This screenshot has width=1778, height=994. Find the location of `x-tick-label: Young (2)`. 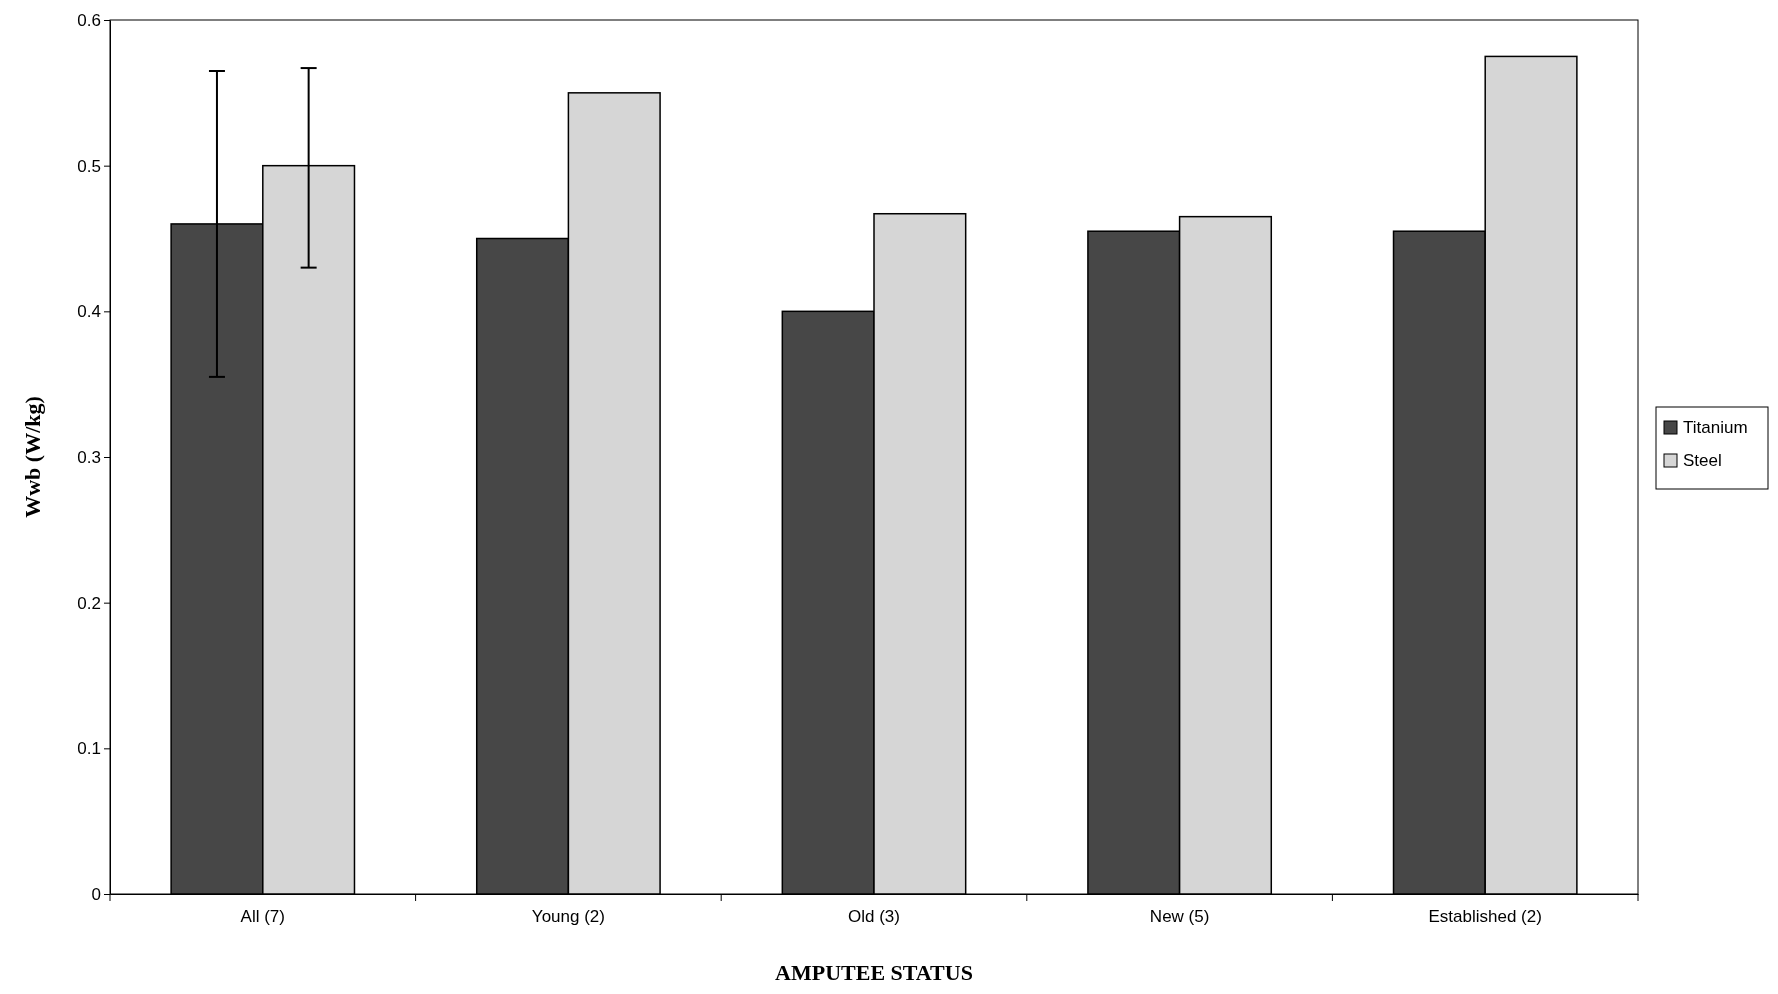

x-tick-label: Young (2) is located at coordinates (568, 917).